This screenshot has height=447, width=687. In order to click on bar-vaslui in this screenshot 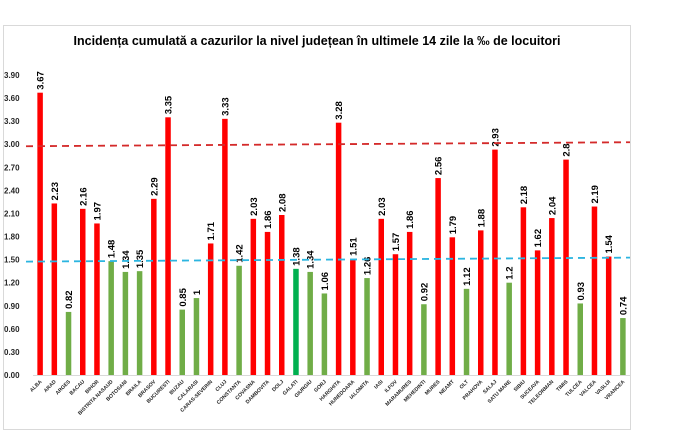, I will do `click(608, 315)`.